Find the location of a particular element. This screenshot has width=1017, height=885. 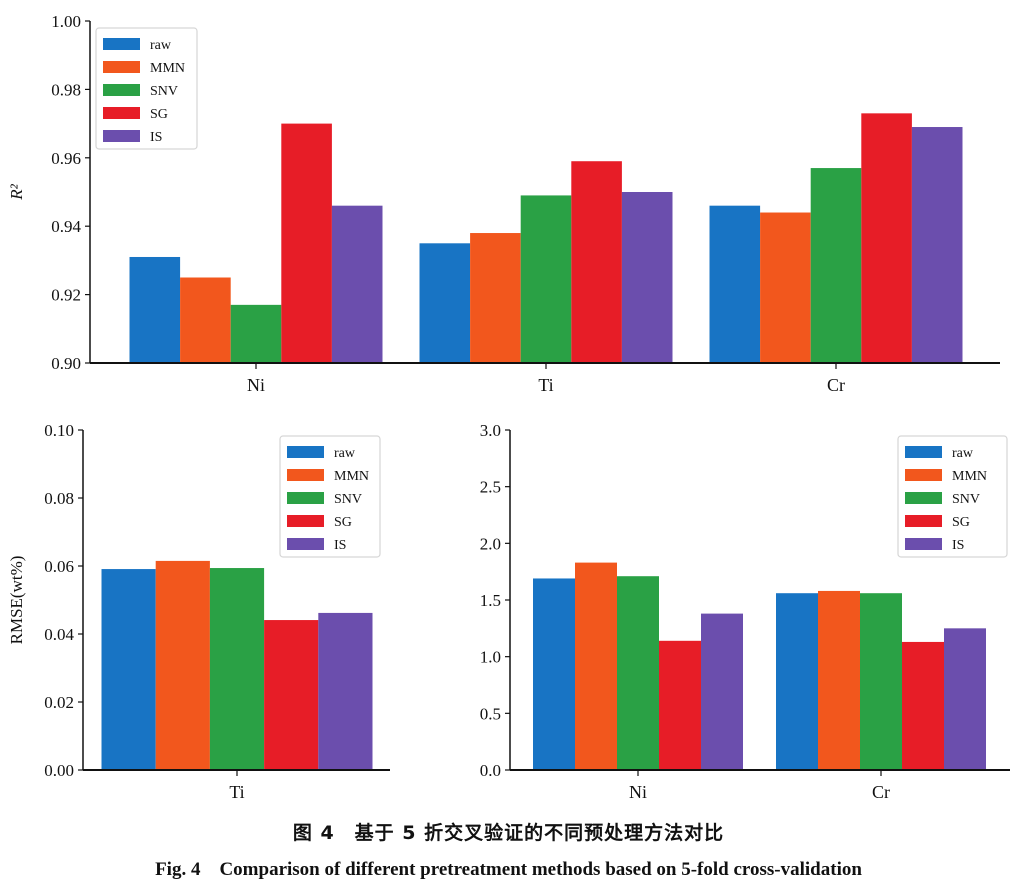

y-tick-label: 0.96 is located at coordinates (66, 158).